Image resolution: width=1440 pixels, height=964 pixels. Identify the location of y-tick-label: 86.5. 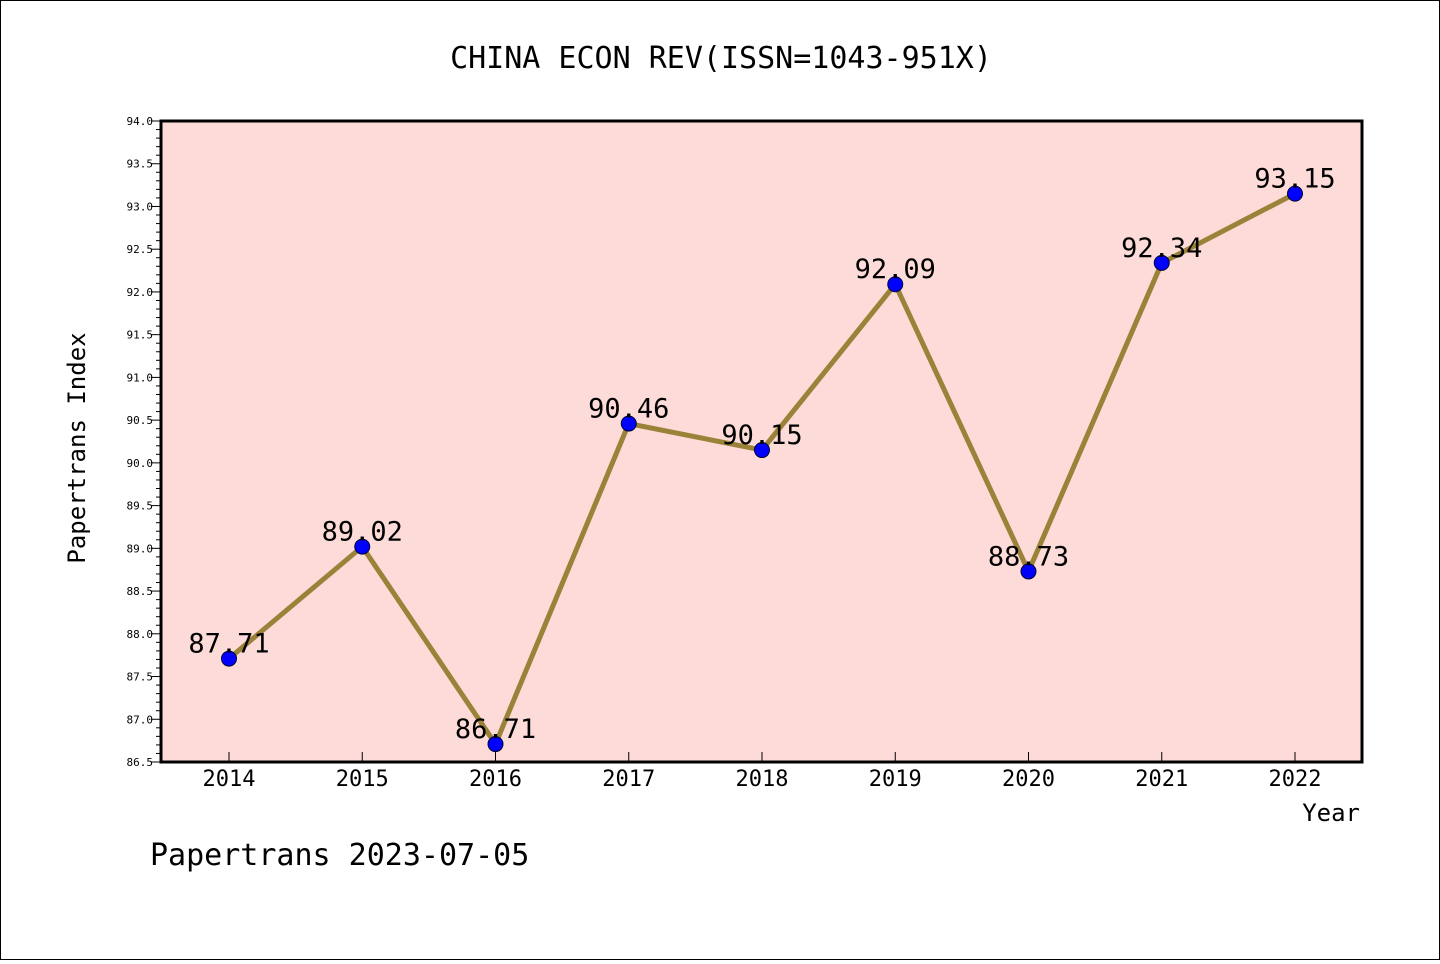
(140, 762).